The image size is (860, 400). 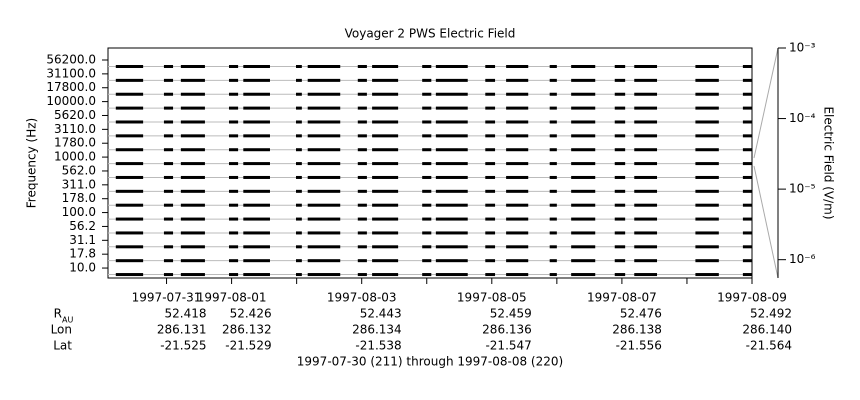 What do you see at coordinates (167, 298) in the screenshot?
I see `x-tick-label: 1997-07-31` at bounding box center [167, 298].